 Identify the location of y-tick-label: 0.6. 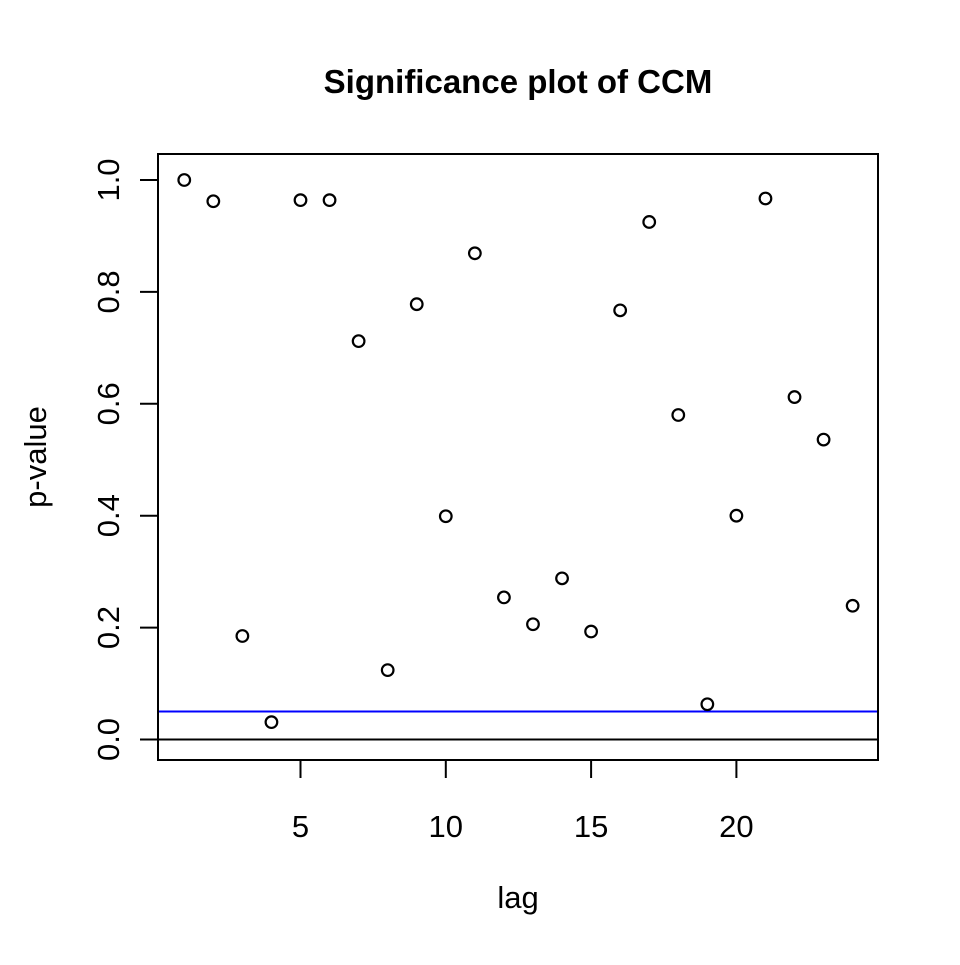
(108, 403).